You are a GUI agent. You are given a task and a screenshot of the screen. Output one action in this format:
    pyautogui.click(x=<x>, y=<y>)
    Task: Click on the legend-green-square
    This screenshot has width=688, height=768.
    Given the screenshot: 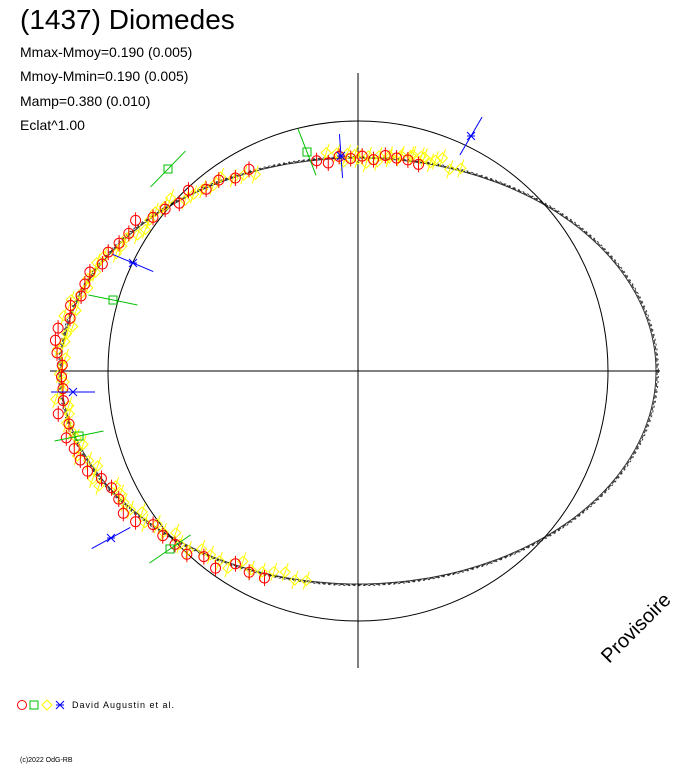 What is the action you would take?
    pyautogui.click(x=34, y=705)
    